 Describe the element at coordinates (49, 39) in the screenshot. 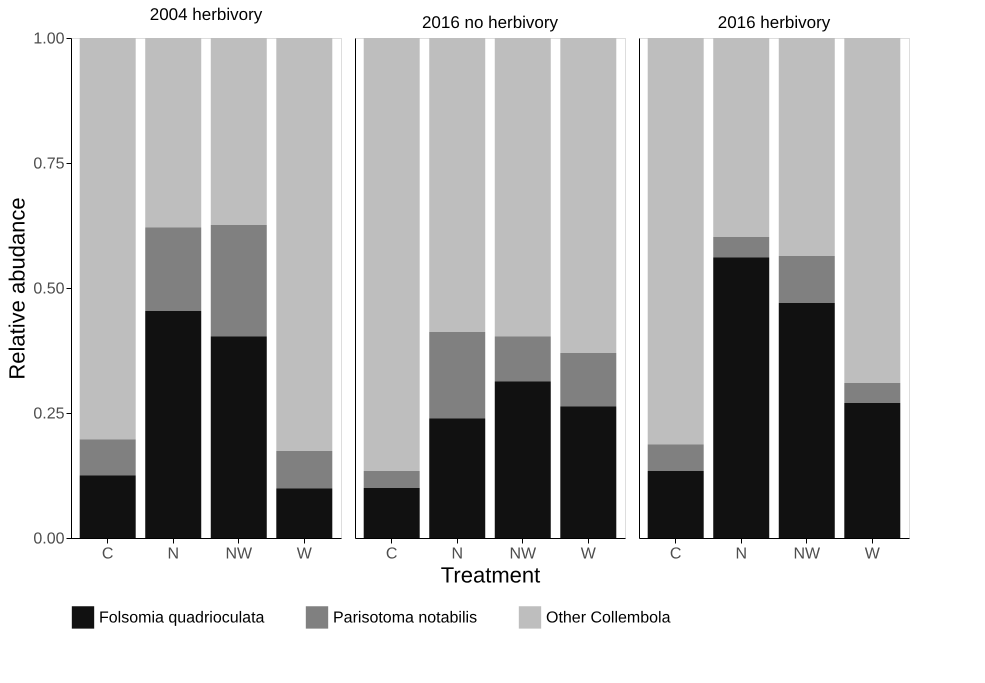

I see `y-tick-label: 1.00` at that location.